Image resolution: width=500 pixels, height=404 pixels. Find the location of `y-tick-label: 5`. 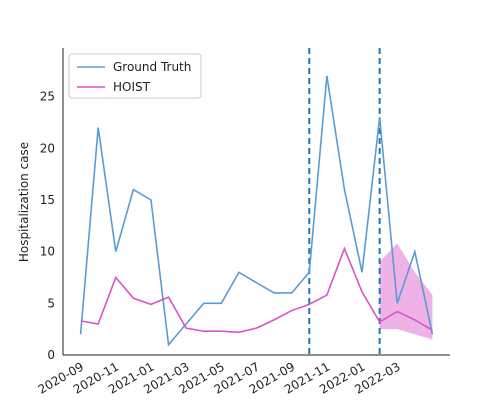

y-tick-label: 5 is located at coordinates (51, 303).